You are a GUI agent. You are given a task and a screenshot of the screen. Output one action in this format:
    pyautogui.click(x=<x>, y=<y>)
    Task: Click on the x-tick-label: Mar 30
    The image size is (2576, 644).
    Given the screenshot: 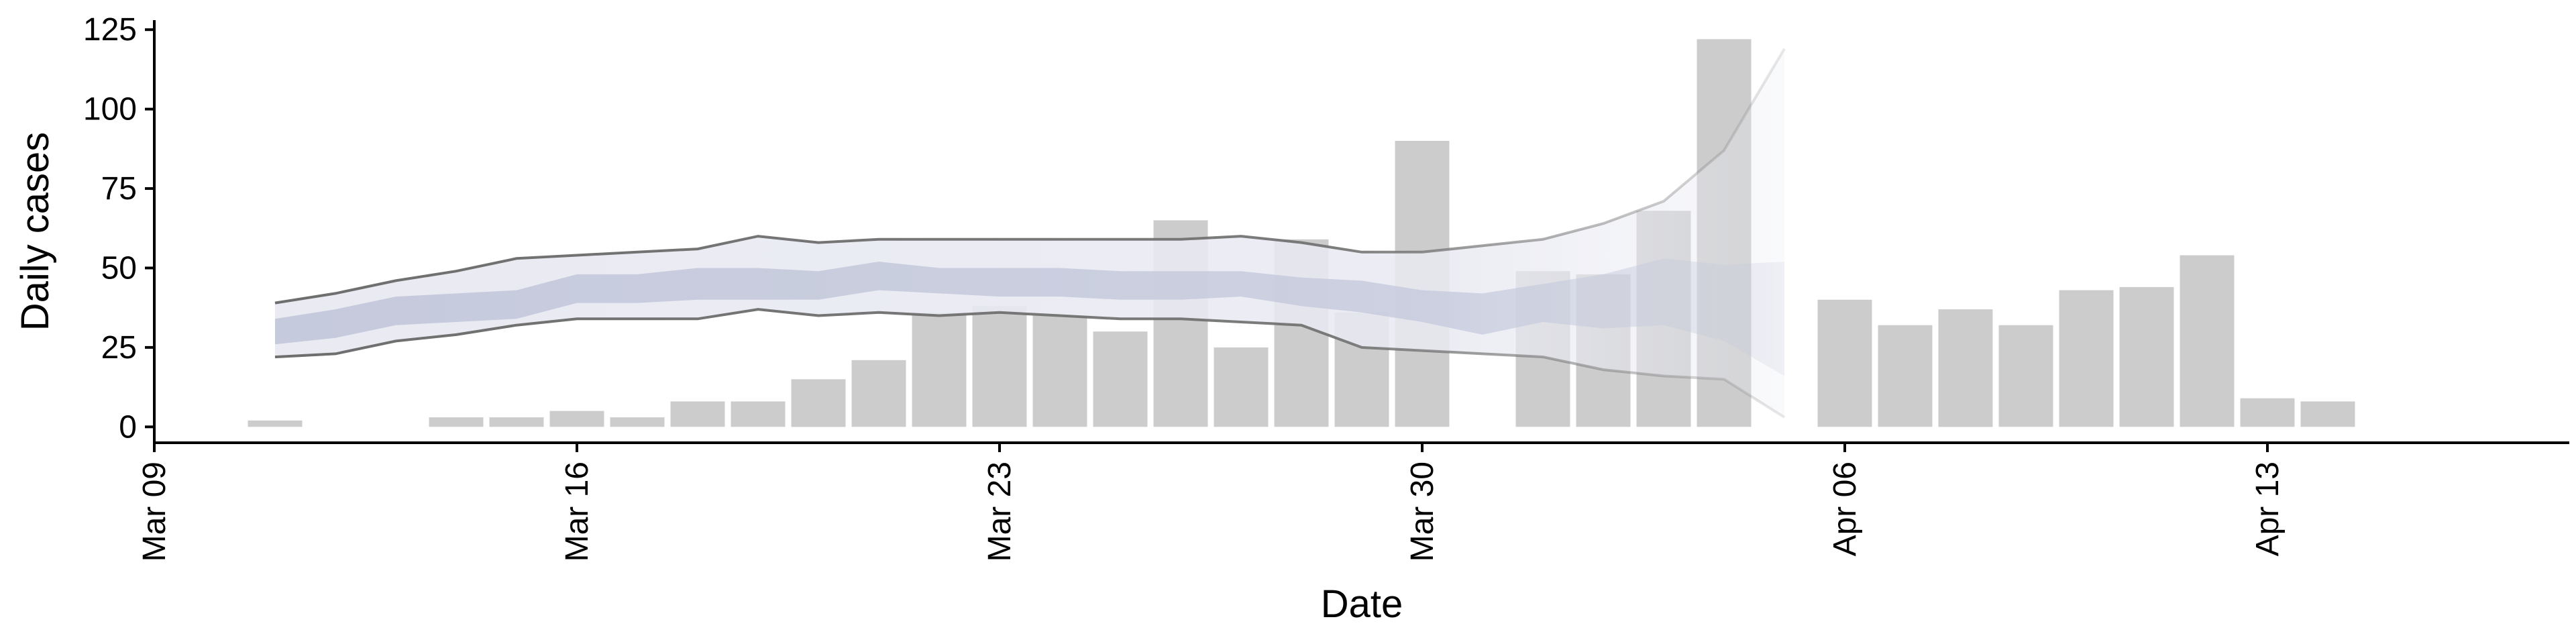 What is the action you would take?
    pyautogui.click(x=1422, y=511)
    